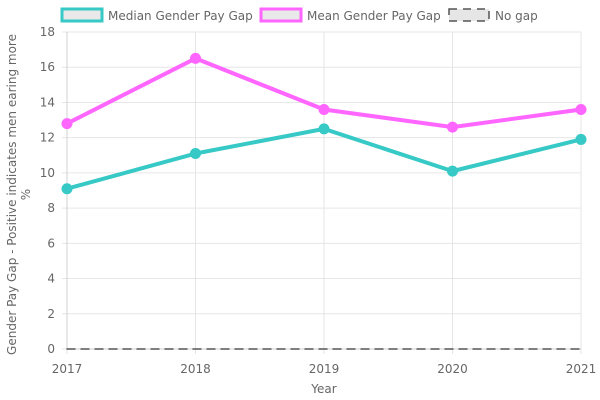  I want to click on y-tick-label: 2, so click(51, 314).